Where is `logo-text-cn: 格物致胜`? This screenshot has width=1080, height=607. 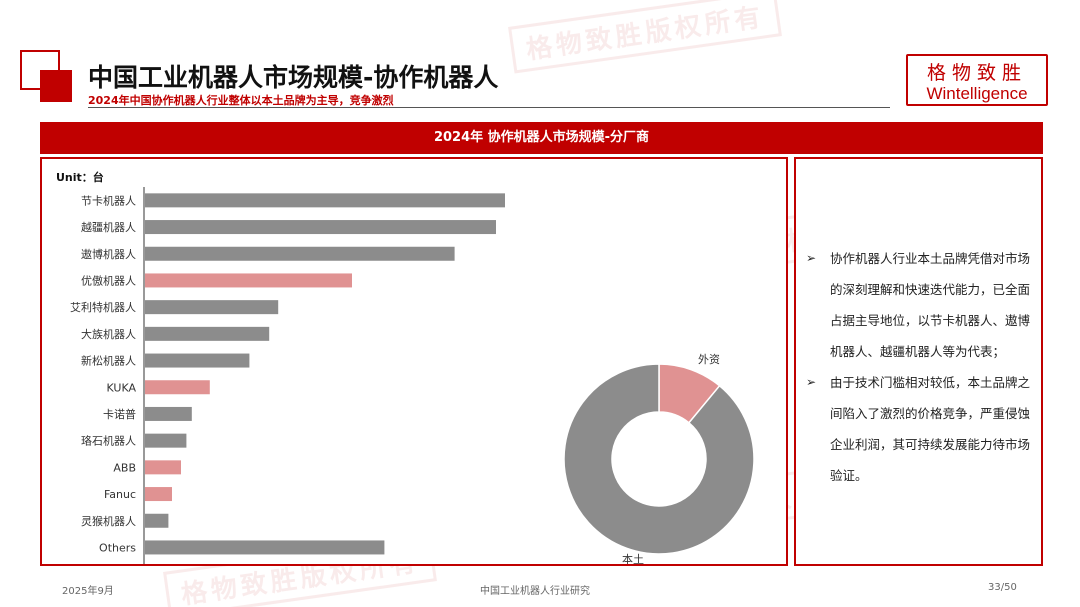 logo-text-cn: 格物致胜 is located at coordinates (976, 73).